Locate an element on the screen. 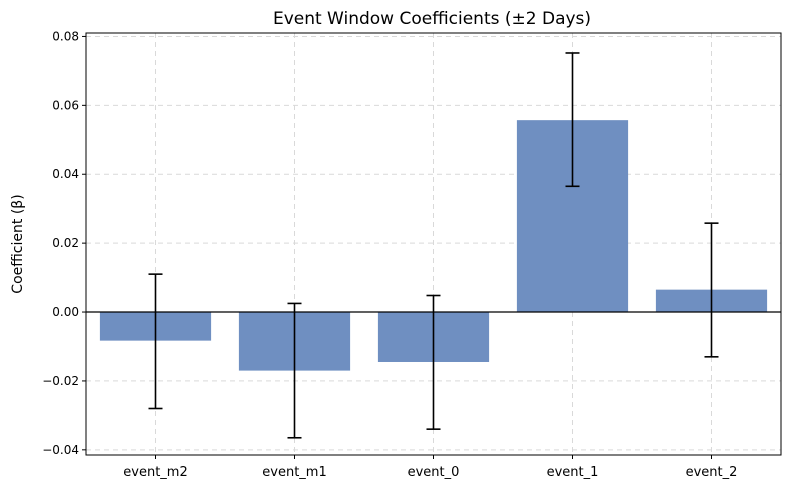 This screenshot has width=790, height=490. x-tick-label: event_m1 is located at coordinates (294, 472).